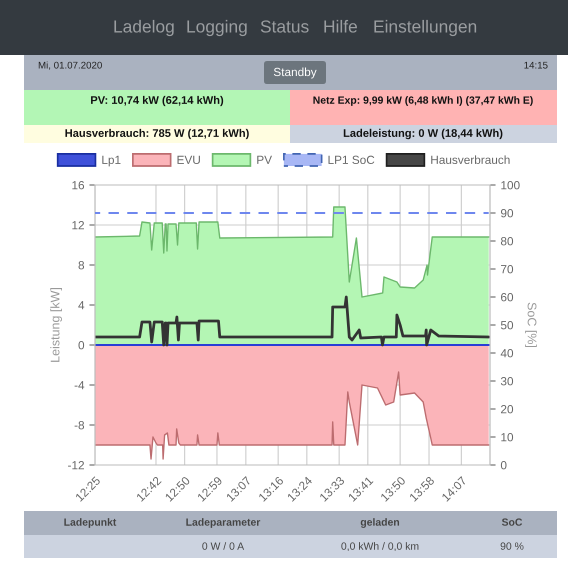 This screenshot has width=568, height=567. I want to click on text: 0,0 kWh / 0,0 km, so click(379, 547).